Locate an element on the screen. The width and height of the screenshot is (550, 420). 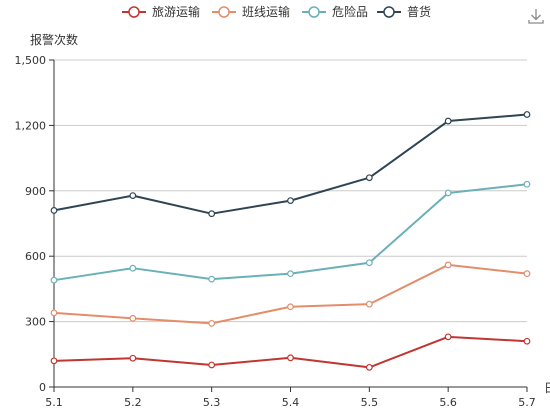
y-tick-label: 0 is located at coordinates (42, 387).